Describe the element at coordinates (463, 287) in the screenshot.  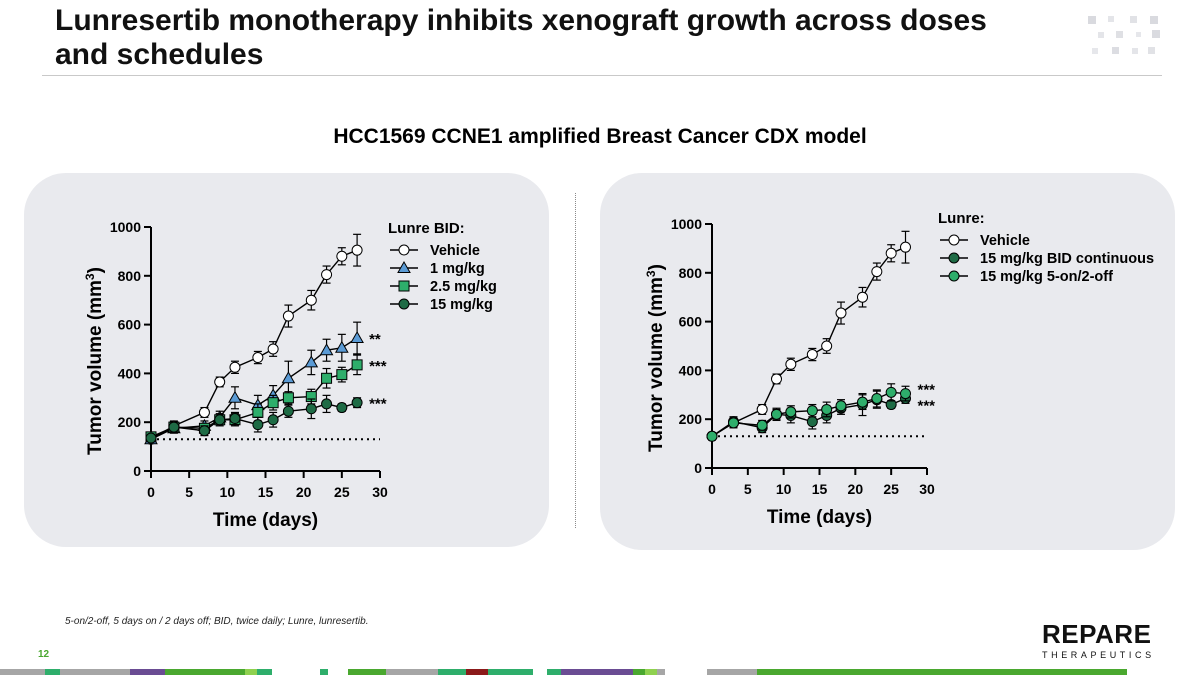
I see `legend-label: 2.5 mg/kg` at that location.